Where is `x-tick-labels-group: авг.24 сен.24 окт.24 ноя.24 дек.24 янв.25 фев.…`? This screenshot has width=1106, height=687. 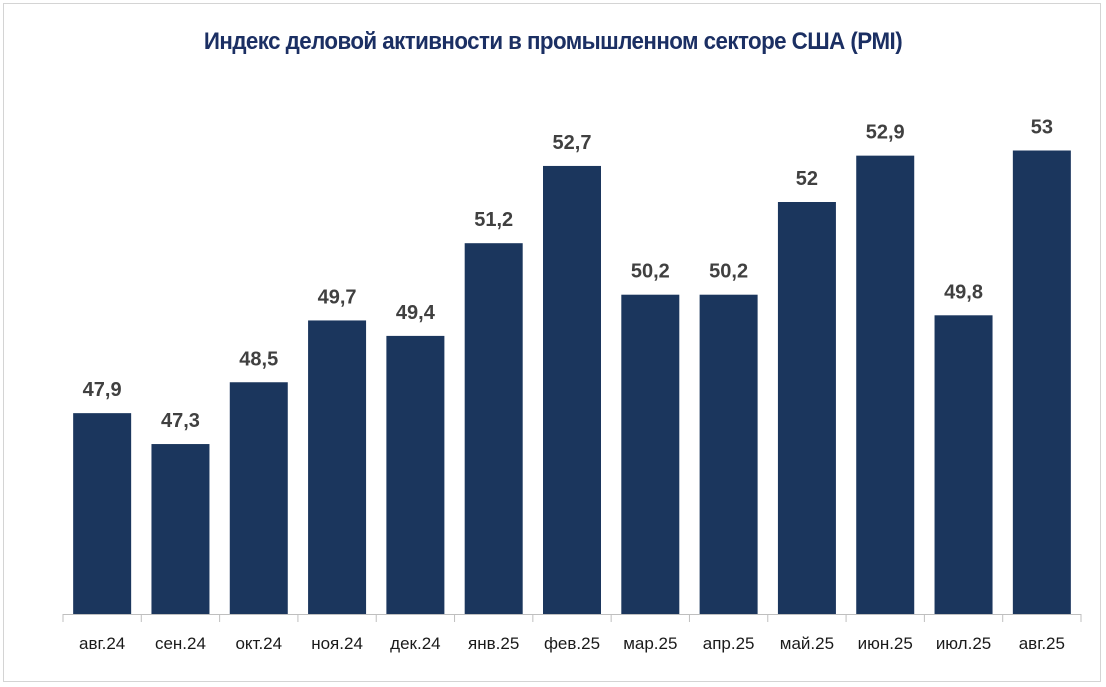 x-tick-labels-group: авг.24 сен.24 окт.24 ноя.24 дек.24 янв.25 фев.… is located at coordinates (572, 643).